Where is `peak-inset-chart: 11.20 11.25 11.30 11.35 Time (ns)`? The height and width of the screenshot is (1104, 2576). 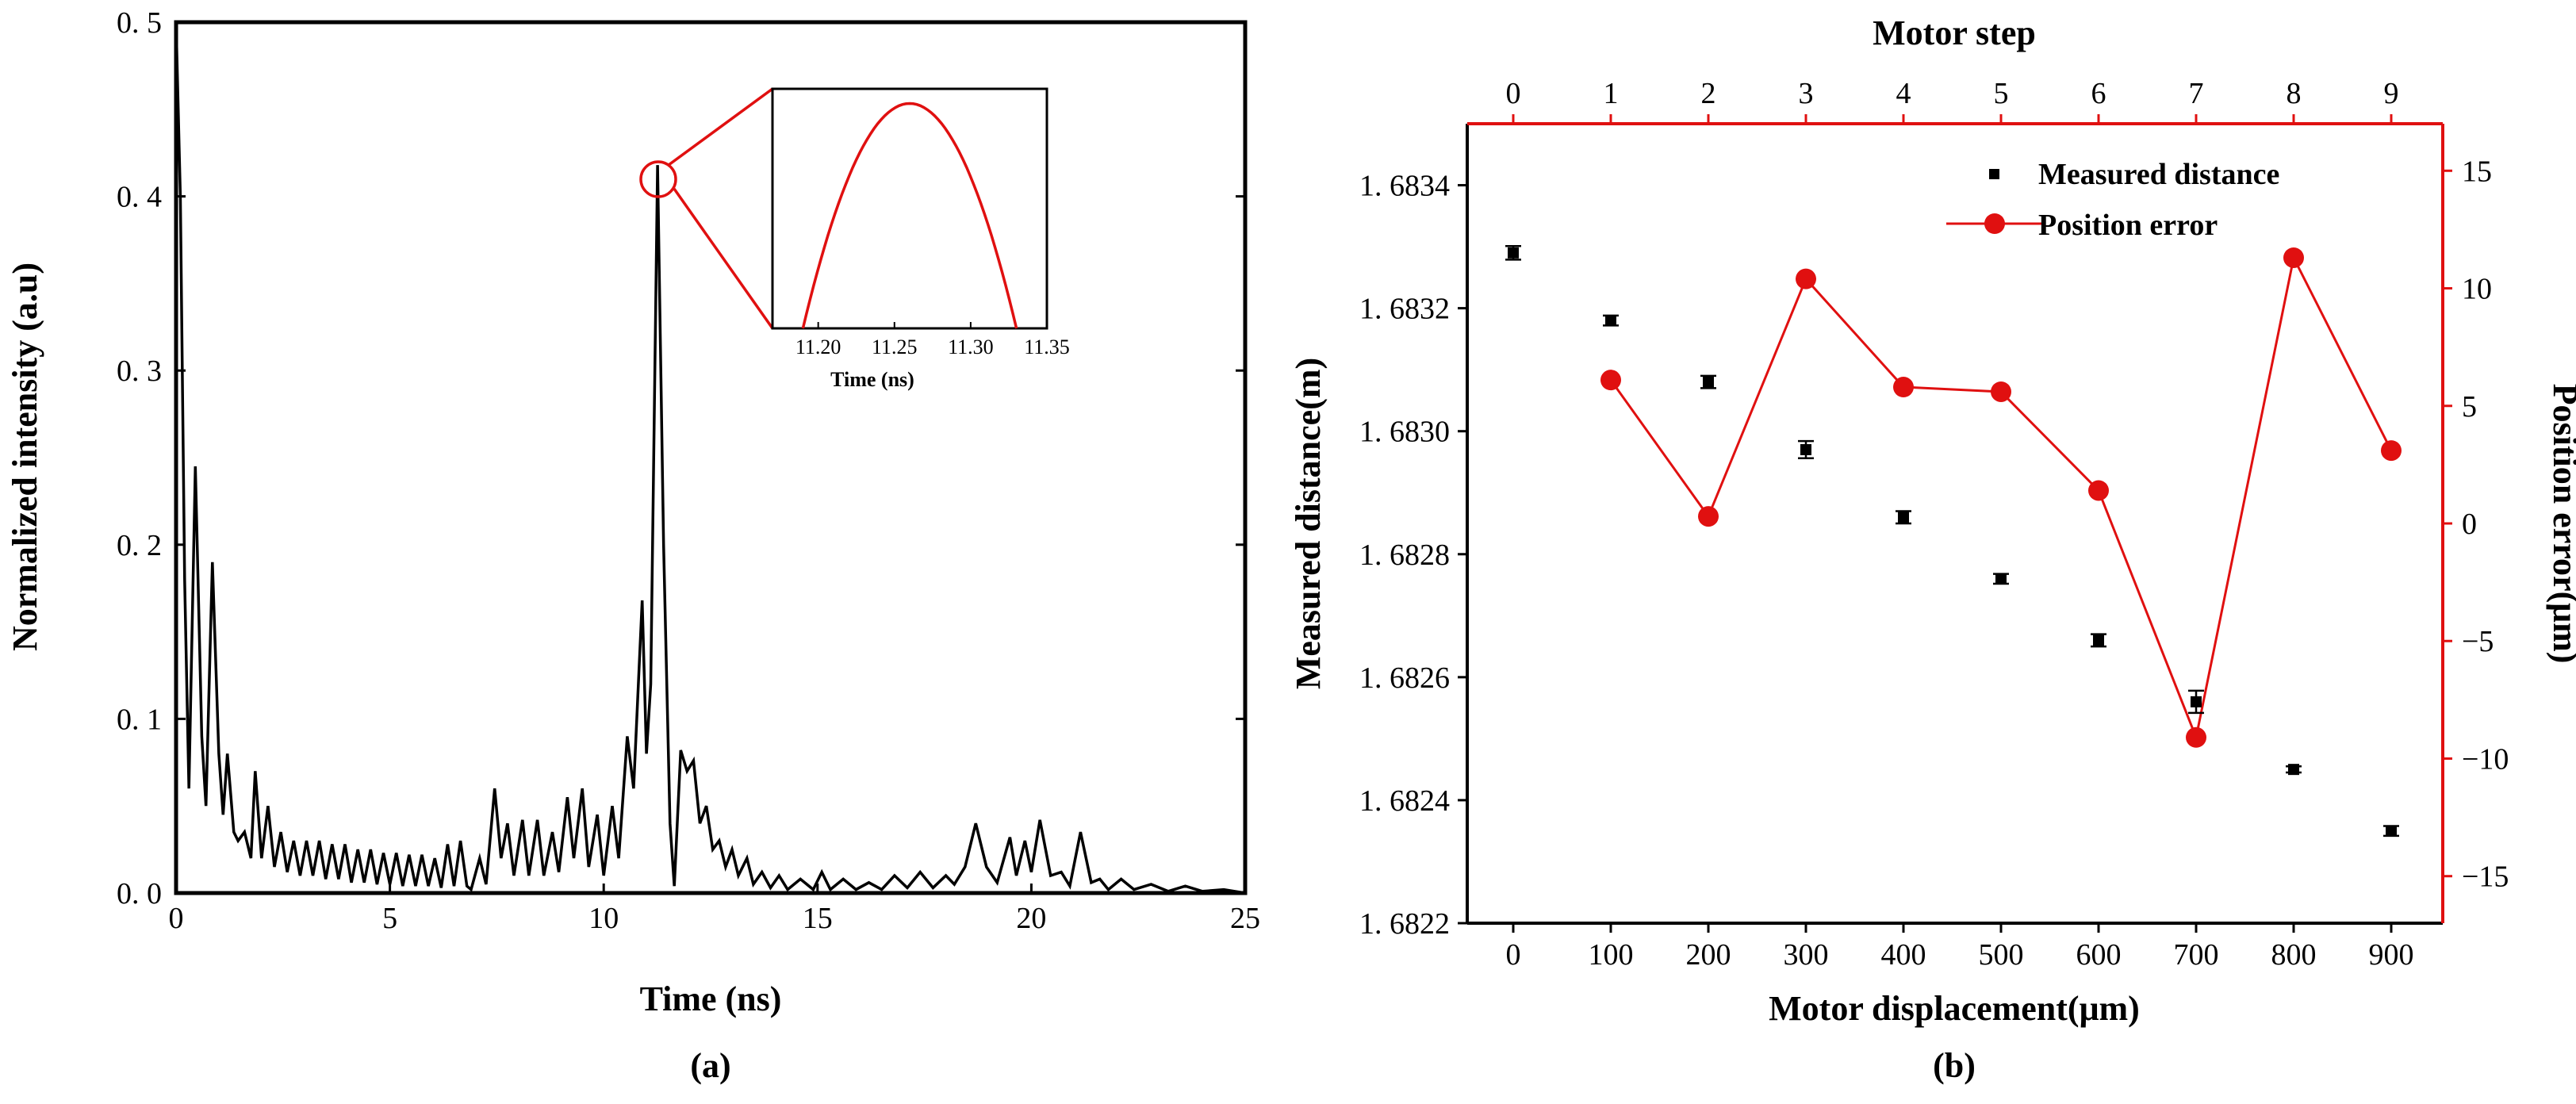
peak-inset-chart: 11.20 11.25 11.30 11.35 Time (ns) is located at coordinates (921, 239).